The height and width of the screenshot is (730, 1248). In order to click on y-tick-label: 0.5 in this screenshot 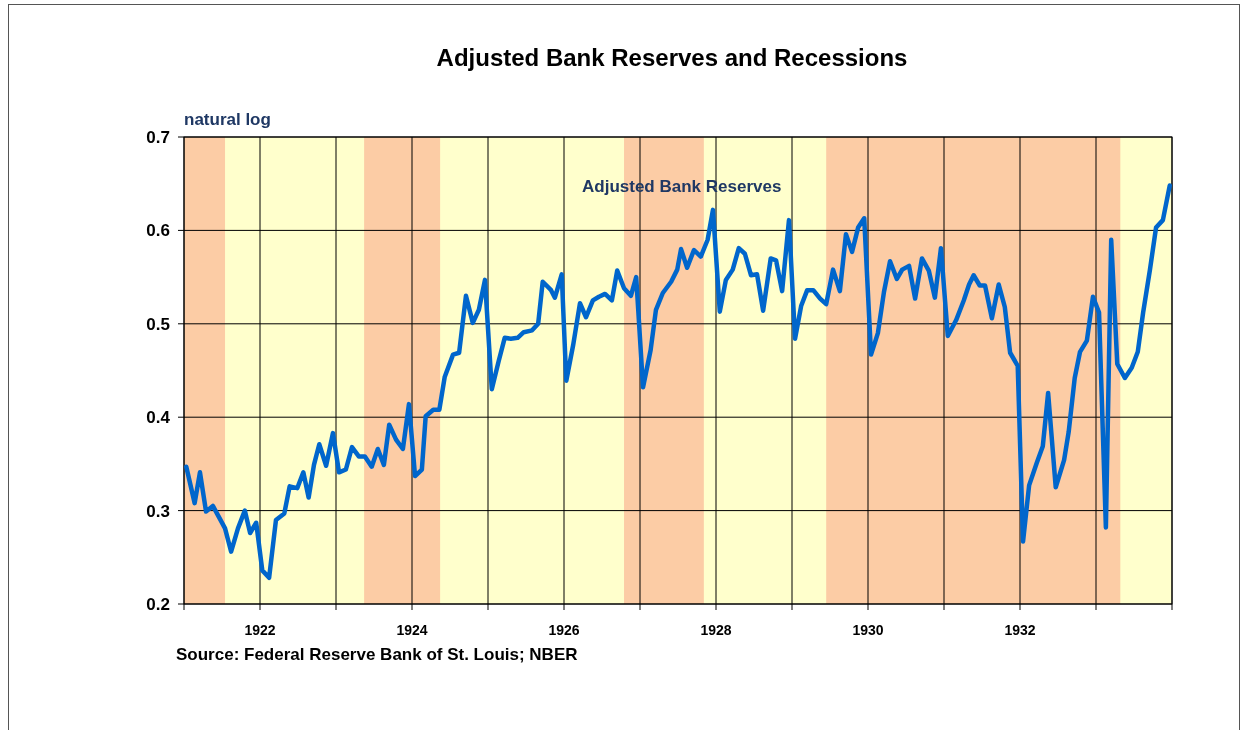, I will do `click(158, 324)`.